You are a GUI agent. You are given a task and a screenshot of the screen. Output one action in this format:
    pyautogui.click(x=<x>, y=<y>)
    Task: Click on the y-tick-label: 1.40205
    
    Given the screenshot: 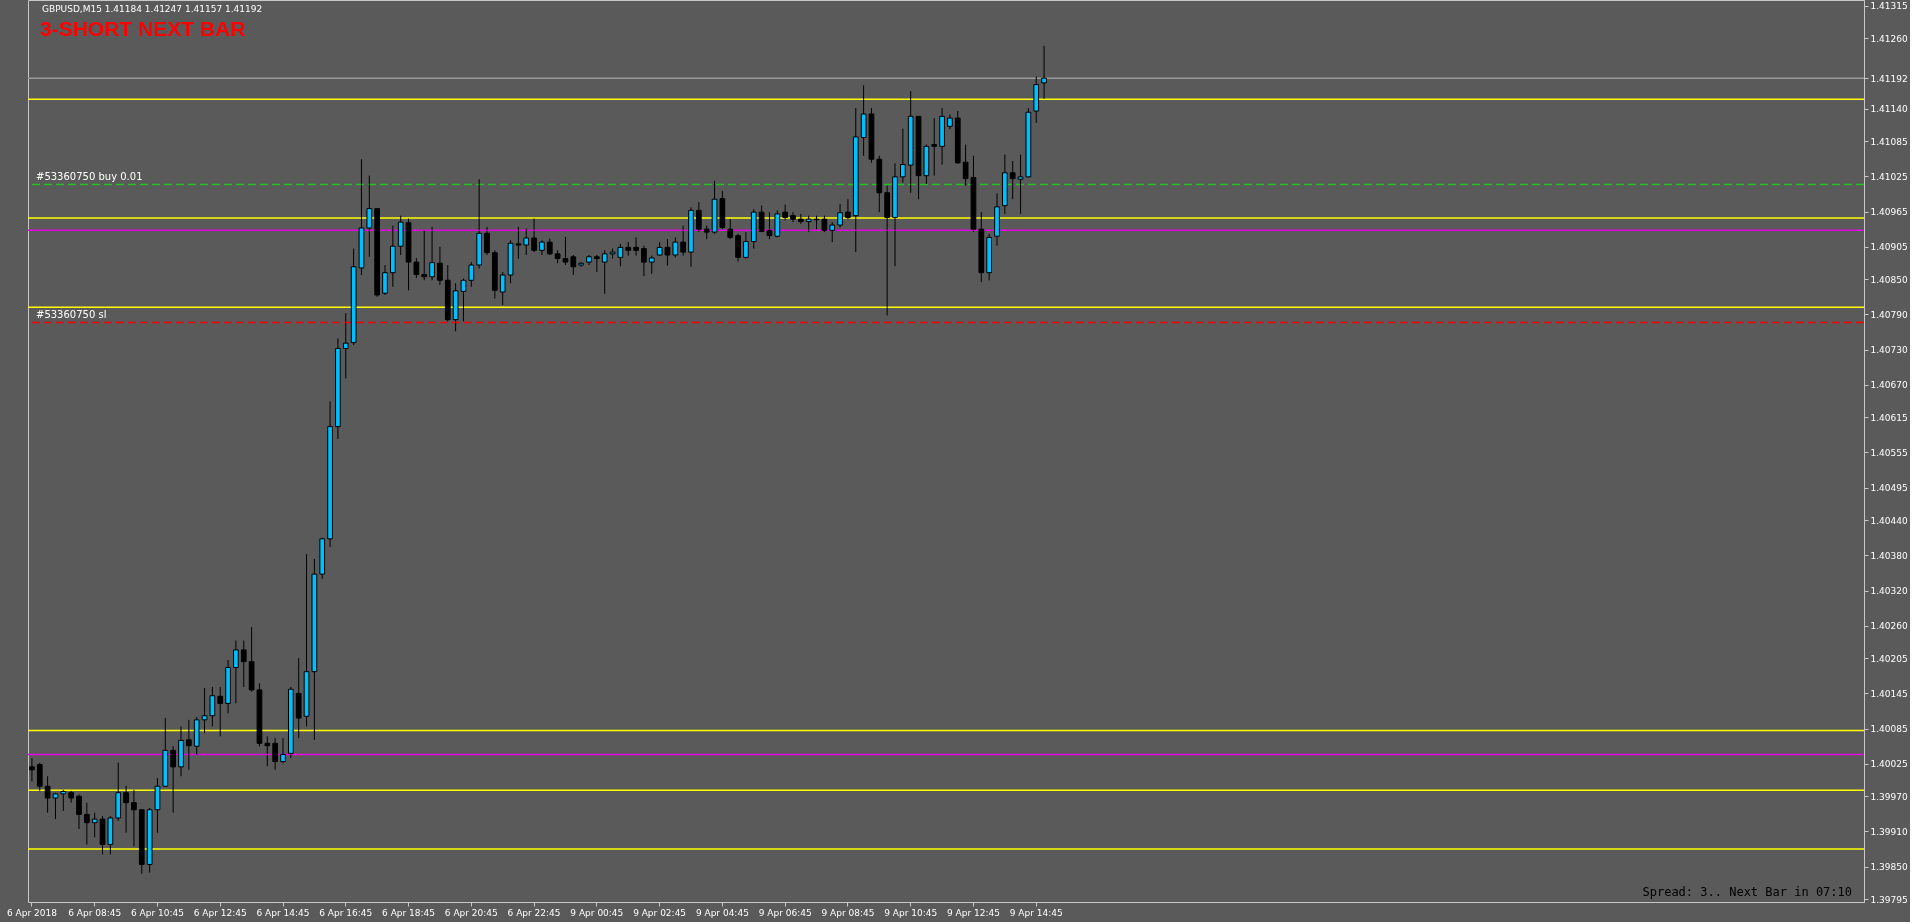 What is the action you would take?
    pyautogui.click(x=1889, y=658)
    